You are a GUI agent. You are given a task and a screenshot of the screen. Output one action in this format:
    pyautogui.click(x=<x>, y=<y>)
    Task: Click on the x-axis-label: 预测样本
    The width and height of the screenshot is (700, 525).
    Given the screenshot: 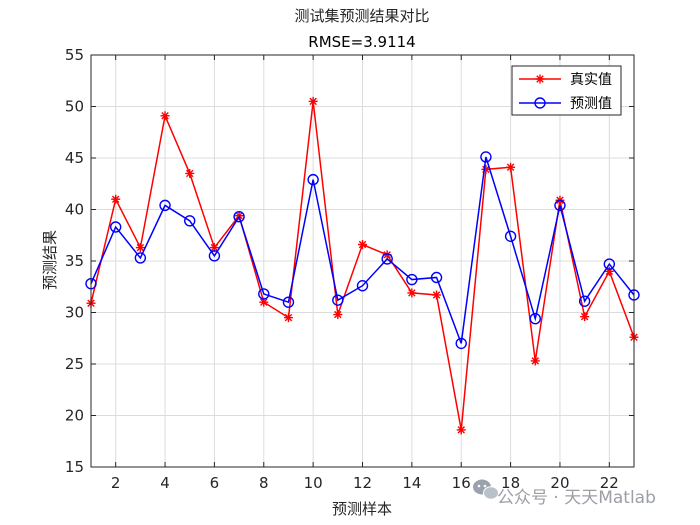 What is the action you would take?
    pyautogui.click(x=362, y=509)
    